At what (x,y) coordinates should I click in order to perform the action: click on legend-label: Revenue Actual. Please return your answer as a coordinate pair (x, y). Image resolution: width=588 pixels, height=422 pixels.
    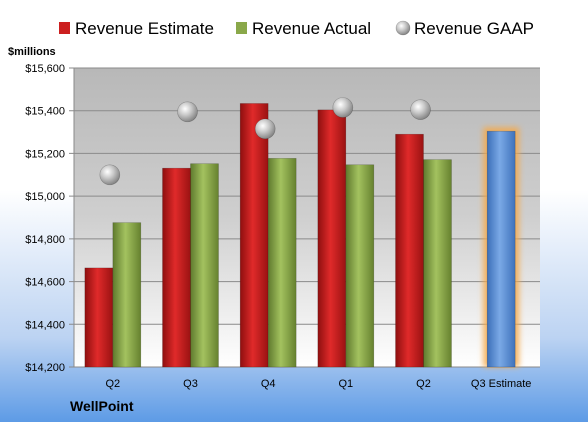
    Looking at the image, I should click on (311, 28).